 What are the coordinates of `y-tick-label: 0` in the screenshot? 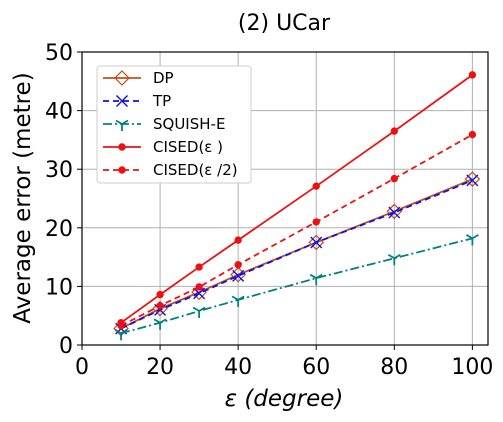 It's located at (66, 346).